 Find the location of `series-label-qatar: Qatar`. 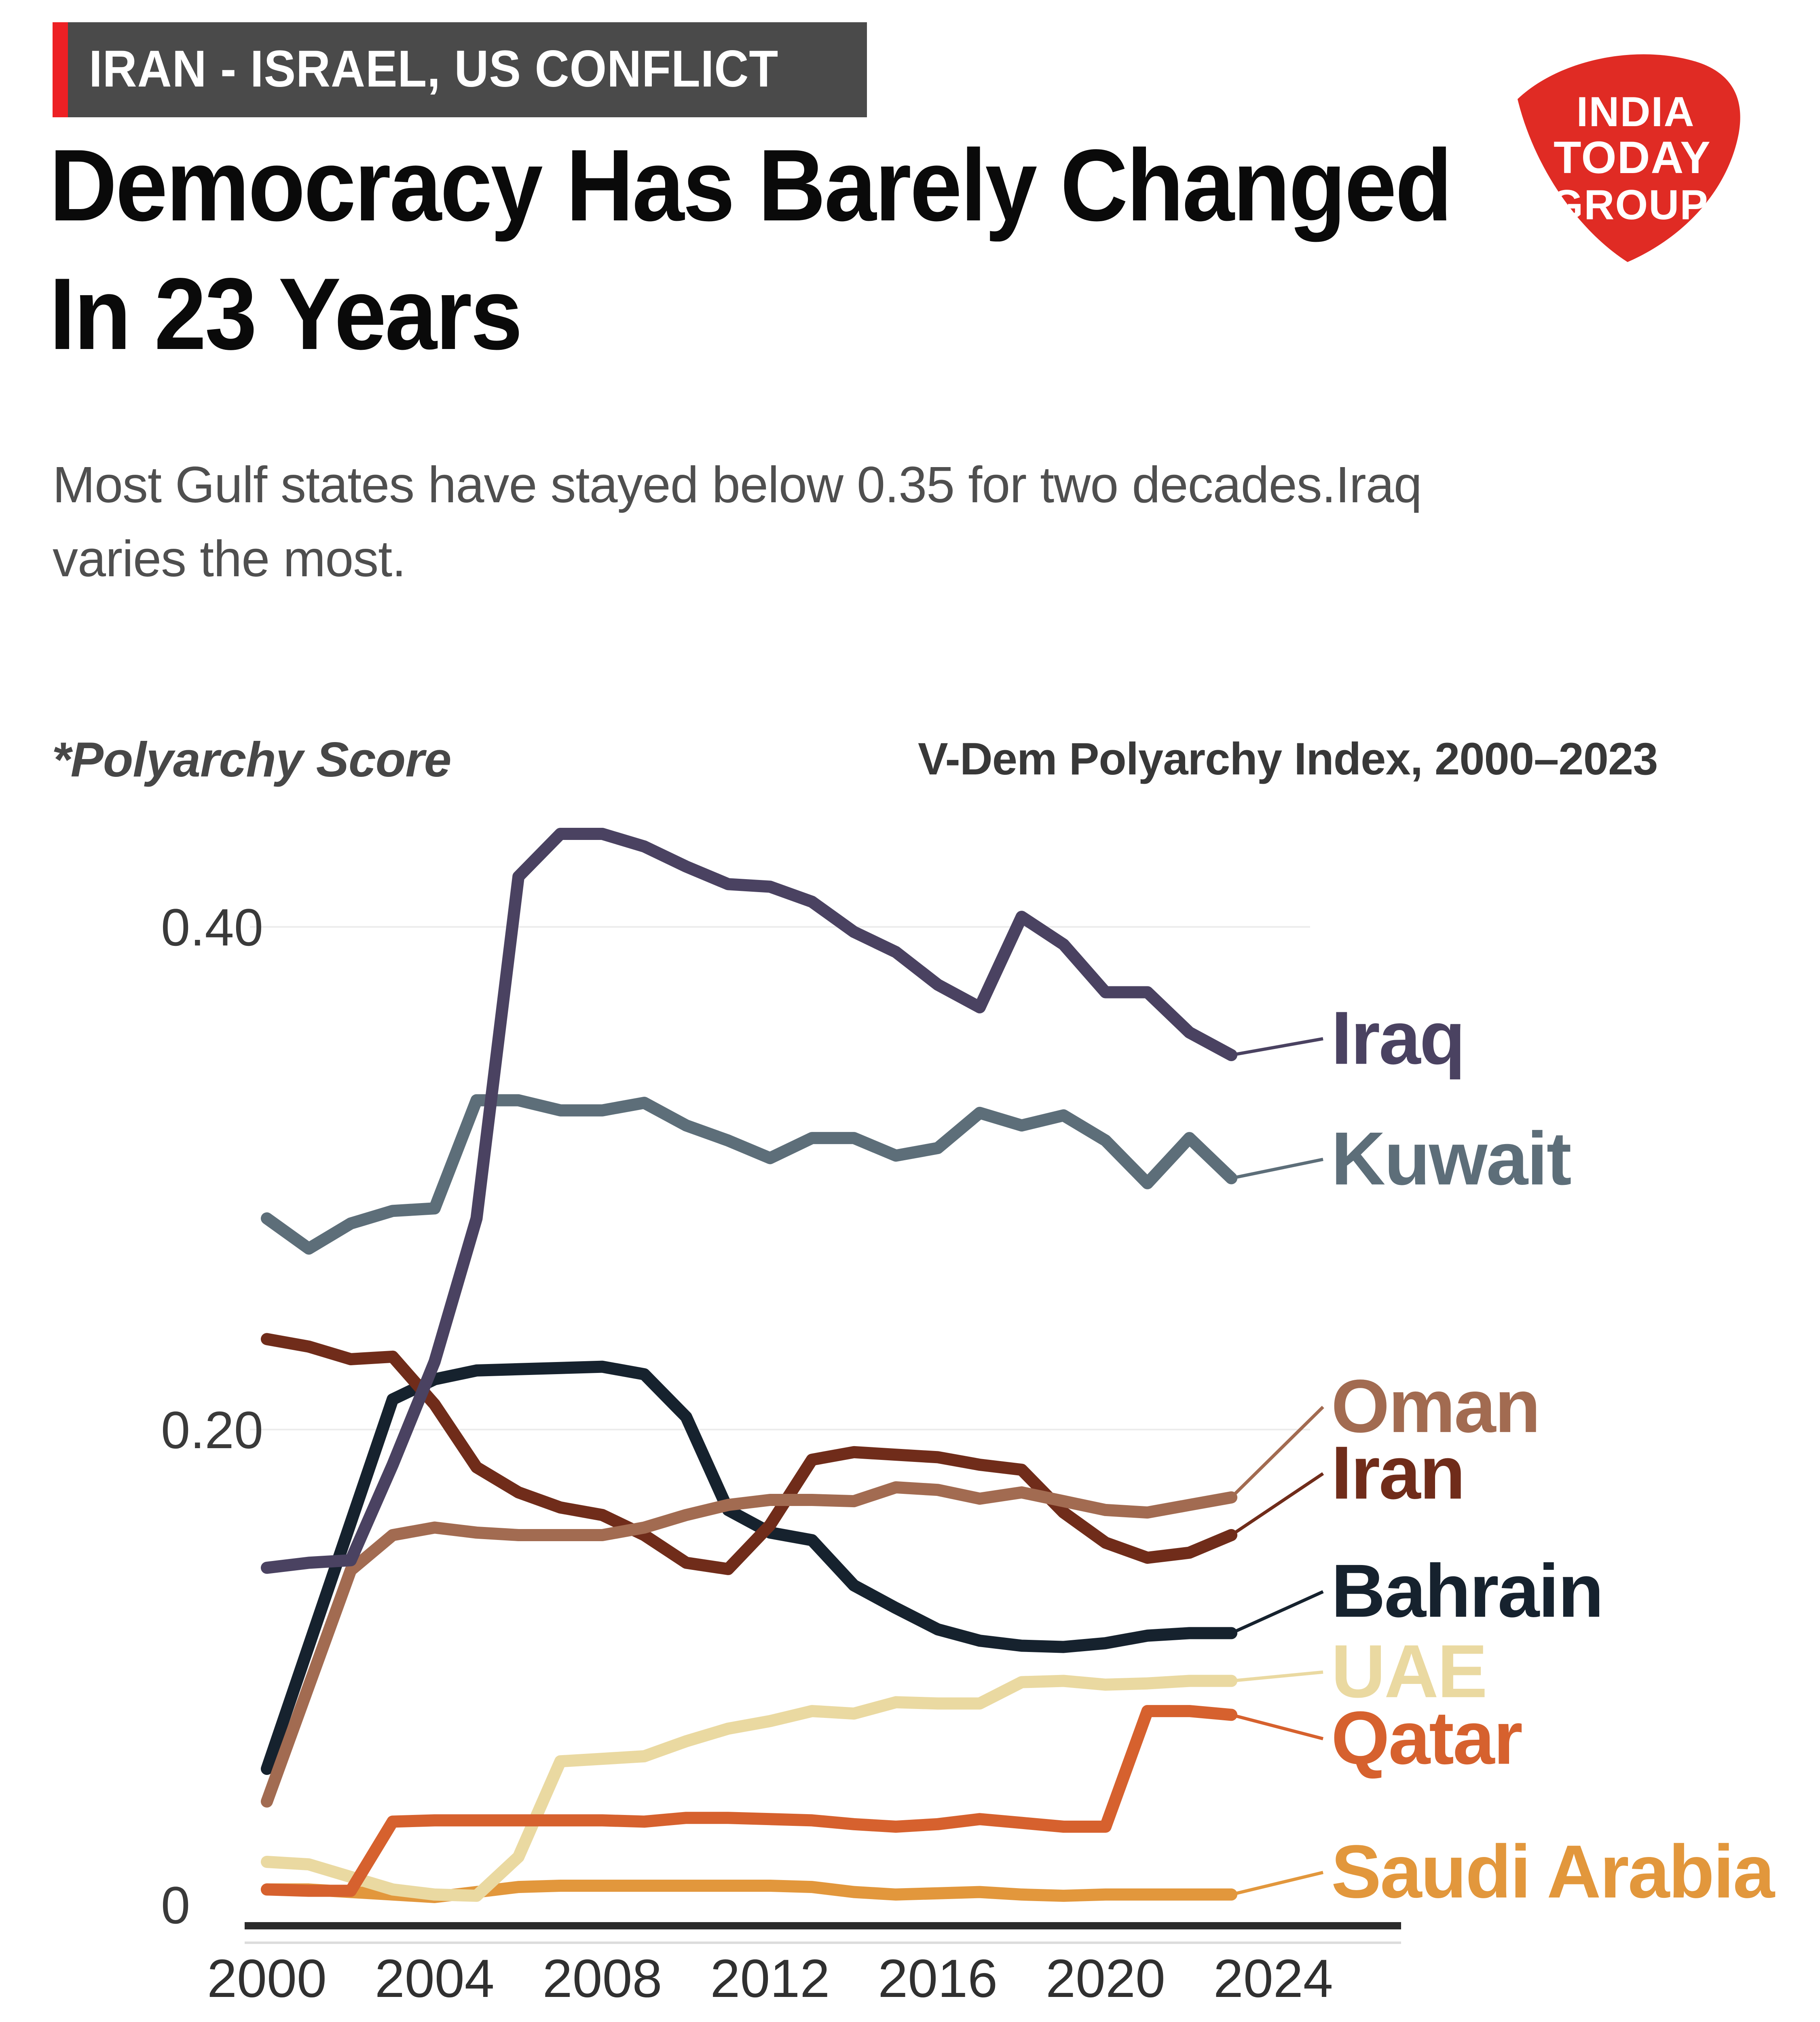

series-label-qatar: Qatar is located at coordinates (1426, 1738).